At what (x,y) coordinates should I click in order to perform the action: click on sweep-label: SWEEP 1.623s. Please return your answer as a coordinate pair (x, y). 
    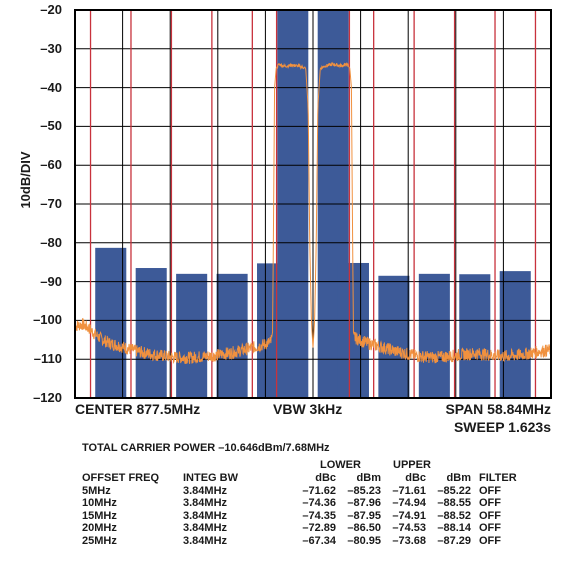
    Looking at the image, I should click on (502, 427).